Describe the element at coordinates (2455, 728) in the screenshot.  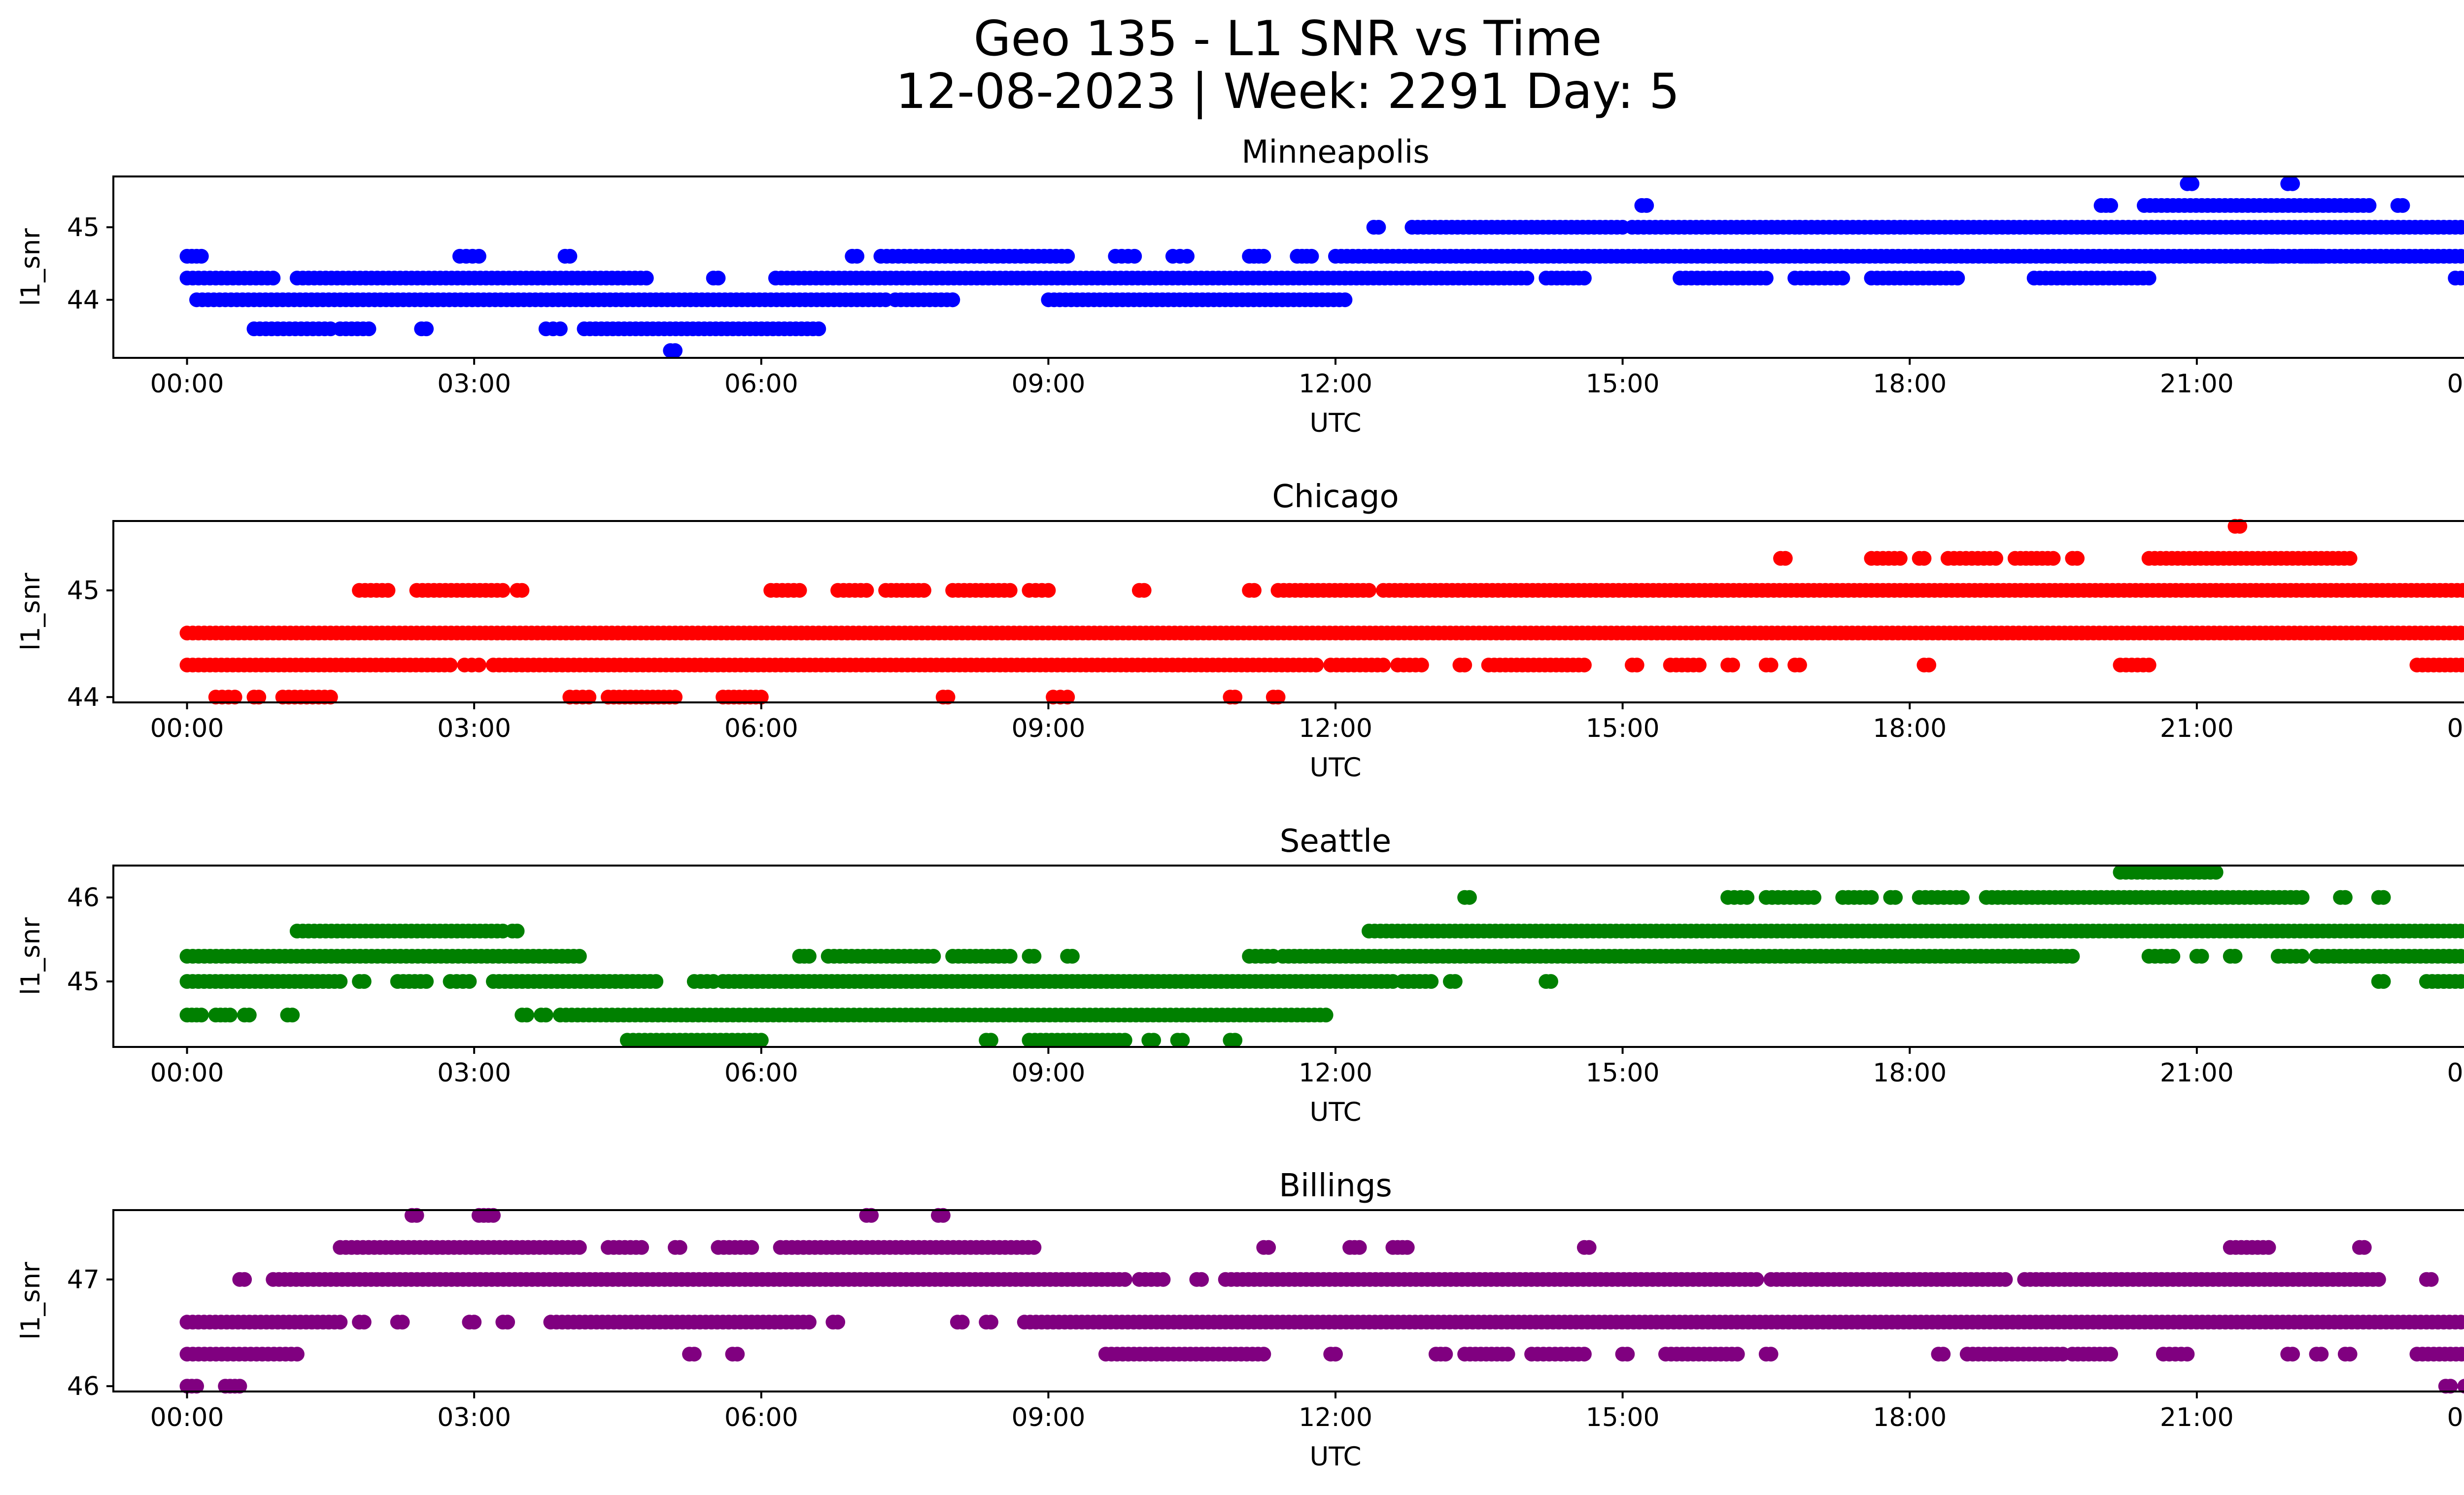
I see `chicago-x-tick-label: 00:00` at that location.